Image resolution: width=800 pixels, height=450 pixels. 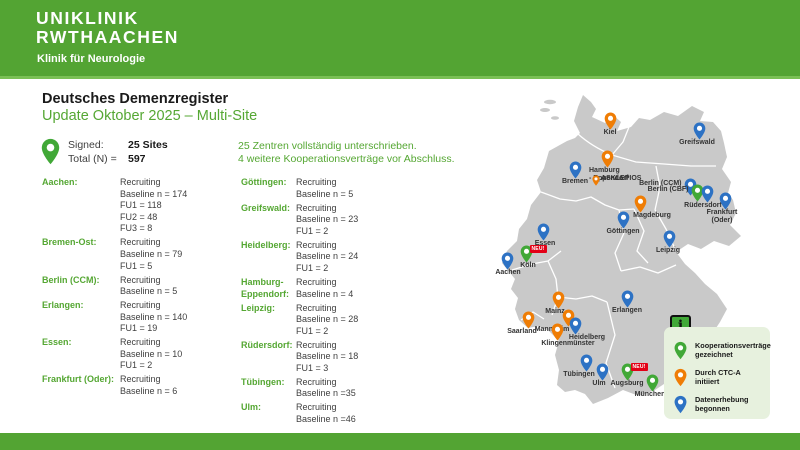 I want to click on map-pin-label: Erlangen, so click(x=627, y=310).